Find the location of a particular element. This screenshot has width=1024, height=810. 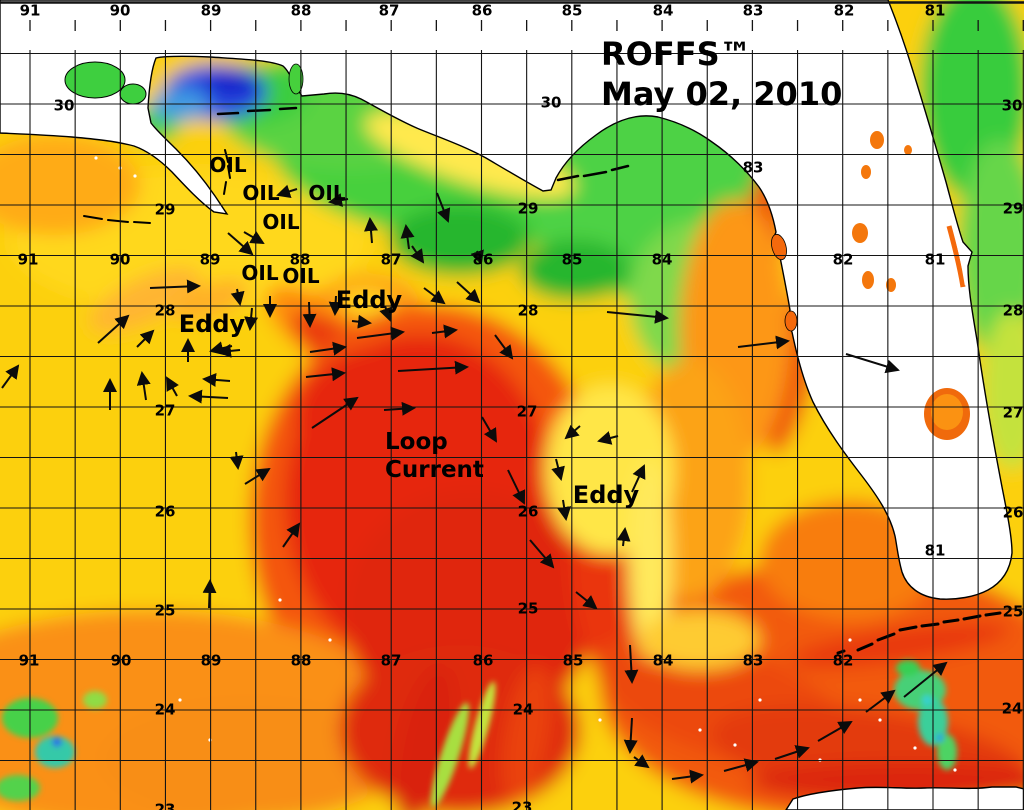

roffs-title: ROFFS™ is located at coordinates (676, 54).